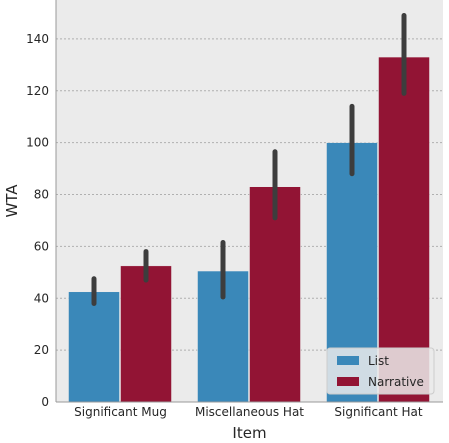  What do you see at coordinates (348, 381) in the screenshot?
I see `legend-swatch-narrative` at bounding box center [348, 381].